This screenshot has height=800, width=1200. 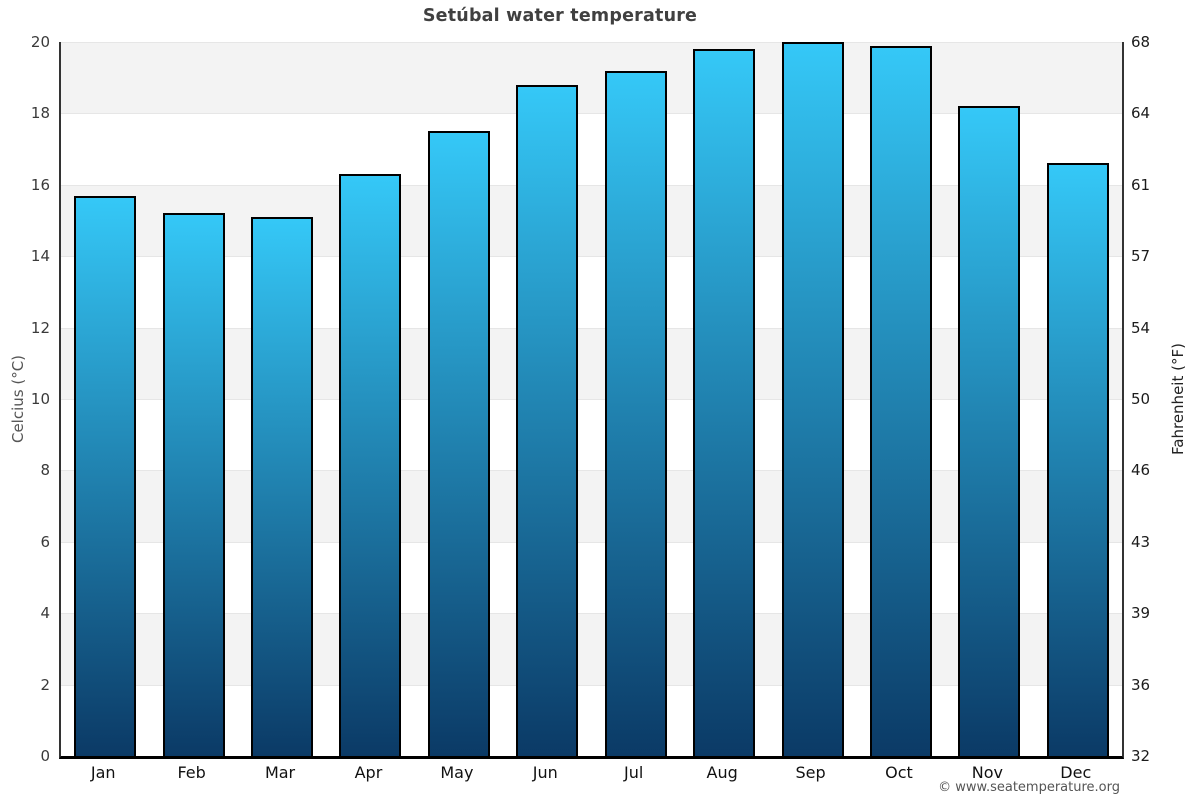 I want to click on y-tick-fahrenheit: 54, so click(x=1141, y=327).